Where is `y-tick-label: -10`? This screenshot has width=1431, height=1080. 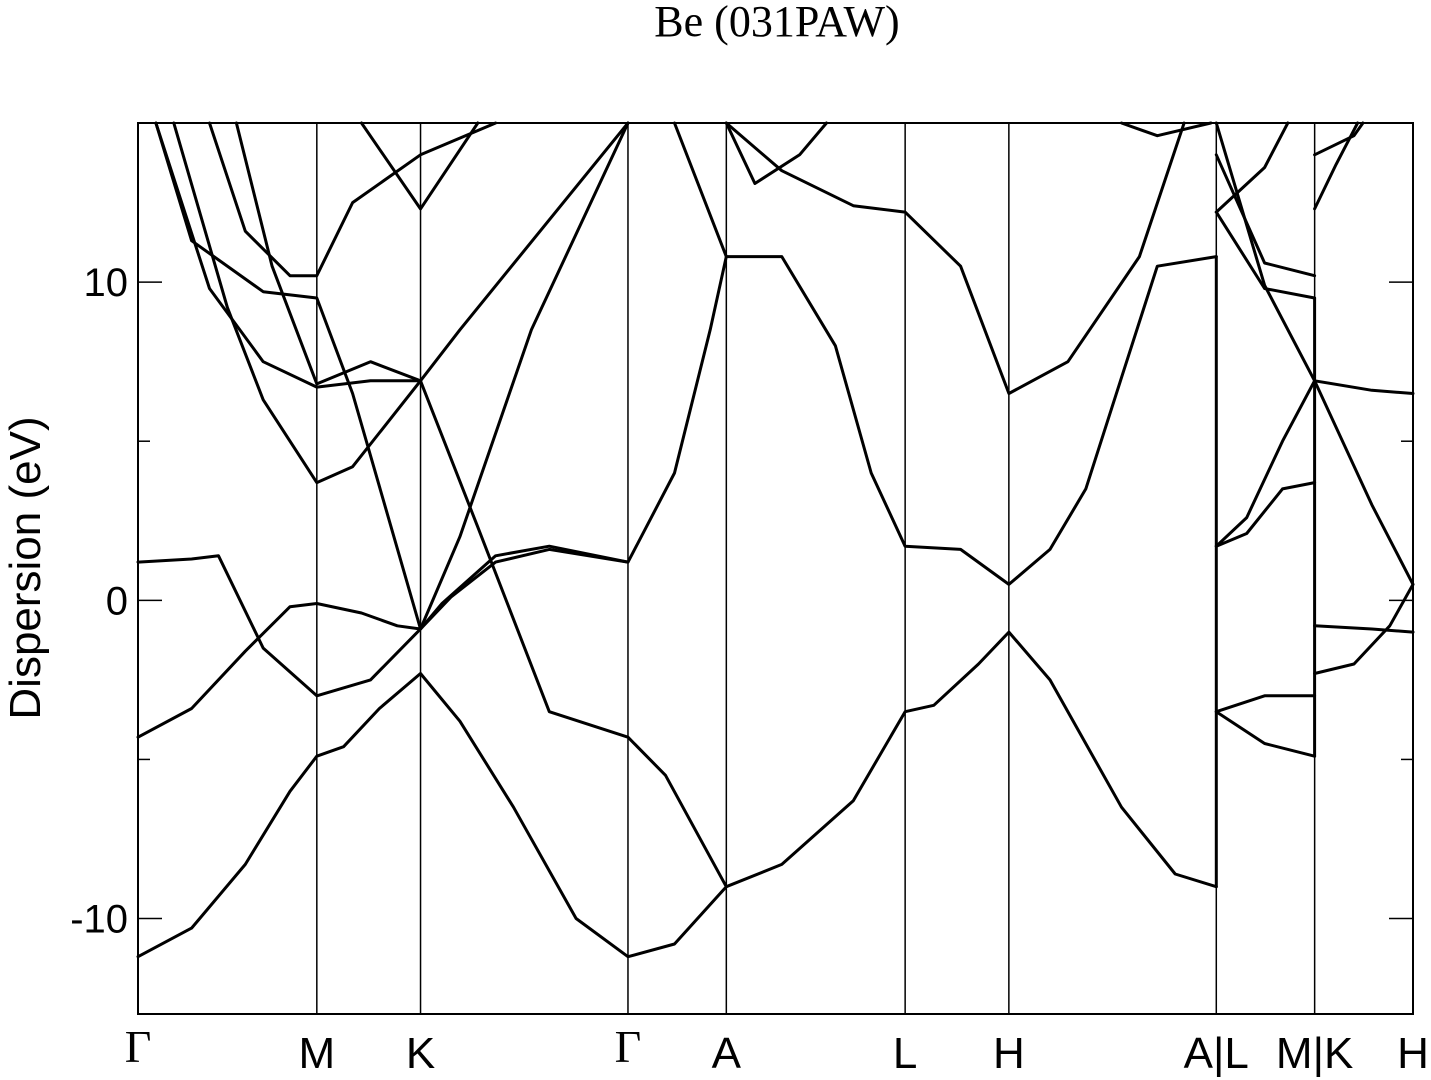 y-tick-label: -10 is located at coordinates (99, 920).